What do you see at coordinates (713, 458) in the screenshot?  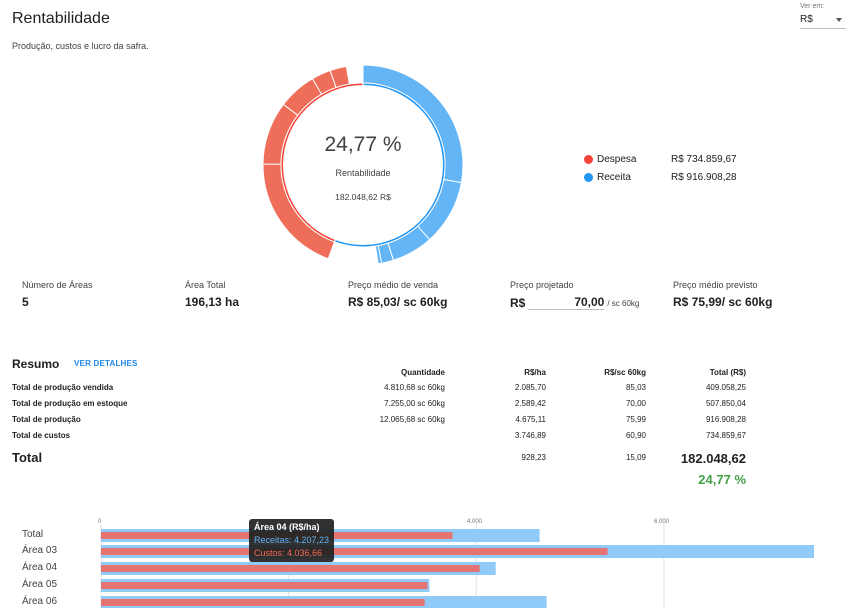 I see `resumo-total-value: 182.048,62` at bounding box center [713, 458].